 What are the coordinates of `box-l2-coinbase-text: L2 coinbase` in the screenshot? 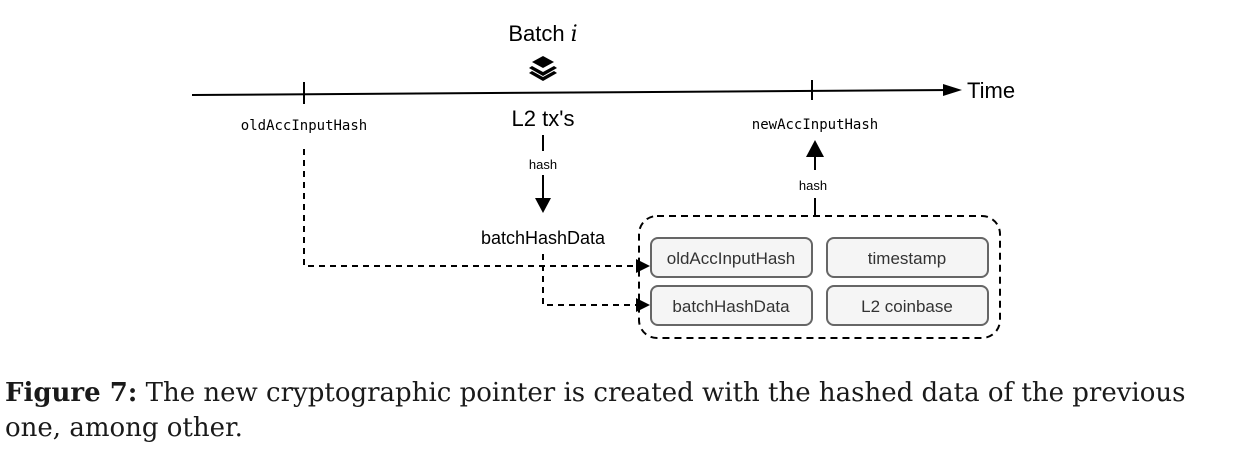 It's located at (907, 306).